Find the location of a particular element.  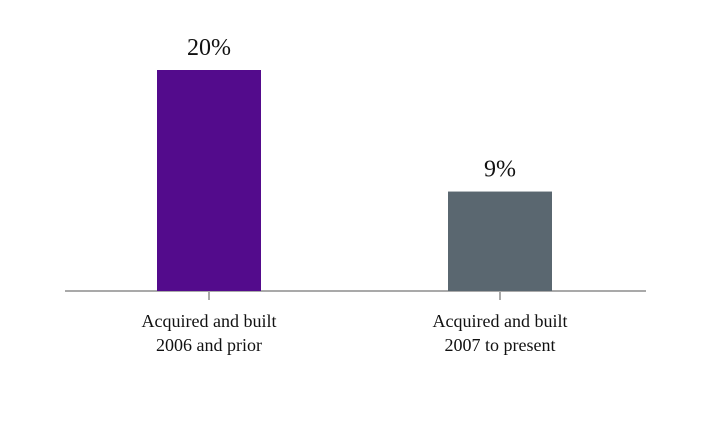

x-tick-label-1-line-1: Acquired and built is located at coordinates (209, 321).